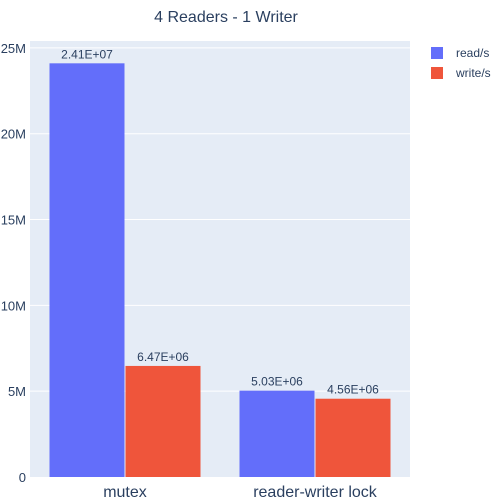 This screenshot has width=500, height=500. Describe the element at coordinates (277, 433) in the screenshot. I see `bar-read-s-reader-writer-lock` at that location.